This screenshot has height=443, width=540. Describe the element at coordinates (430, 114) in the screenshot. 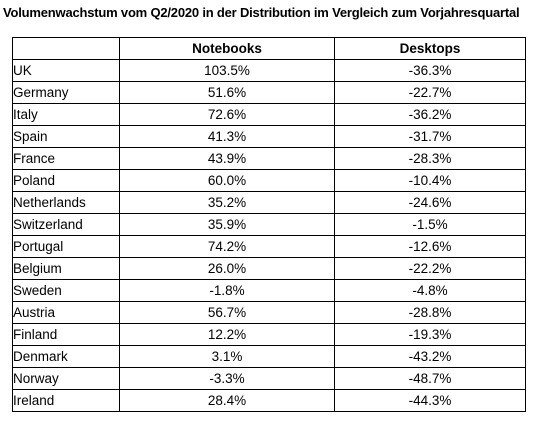

I see `desktops-cell: -36.2%` at that location.